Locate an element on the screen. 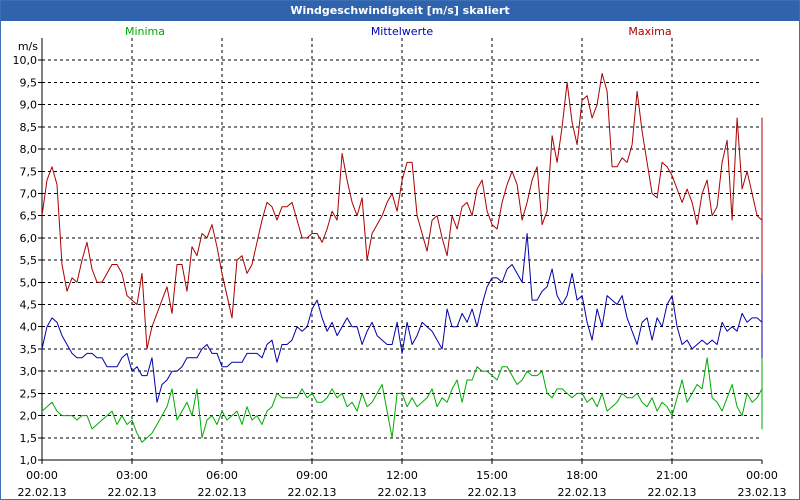 The image size is (800, 500). chart-title: Windgeschwindigkeit [m/s] skaliert is located at coordinates (400, 11).